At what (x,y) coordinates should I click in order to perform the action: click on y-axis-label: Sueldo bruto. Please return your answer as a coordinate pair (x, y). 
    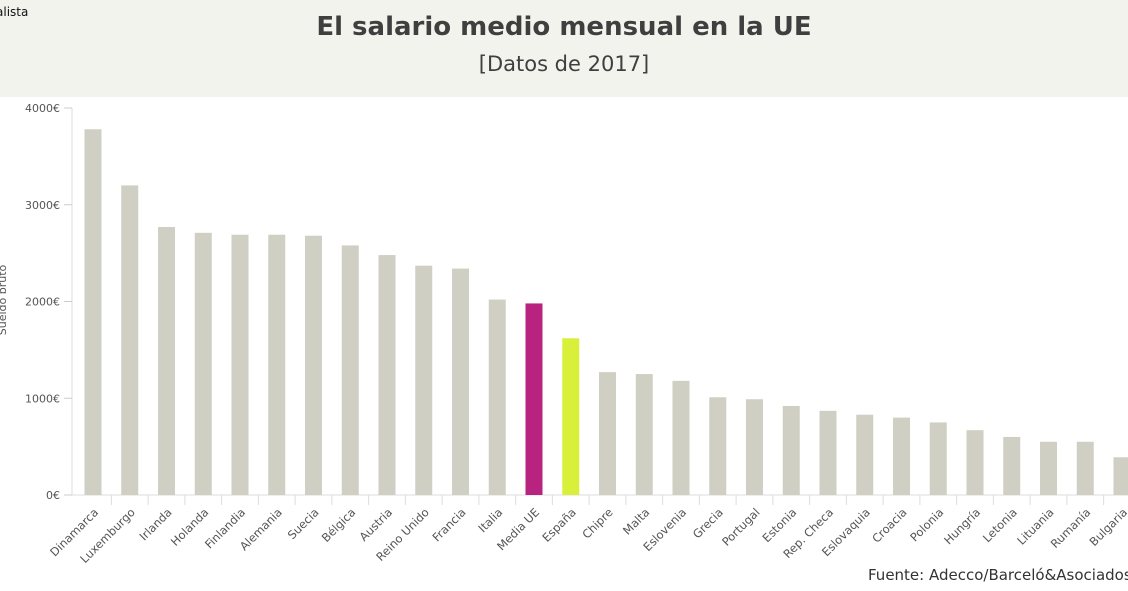
    Looking at the image, I should click on (4, 299).